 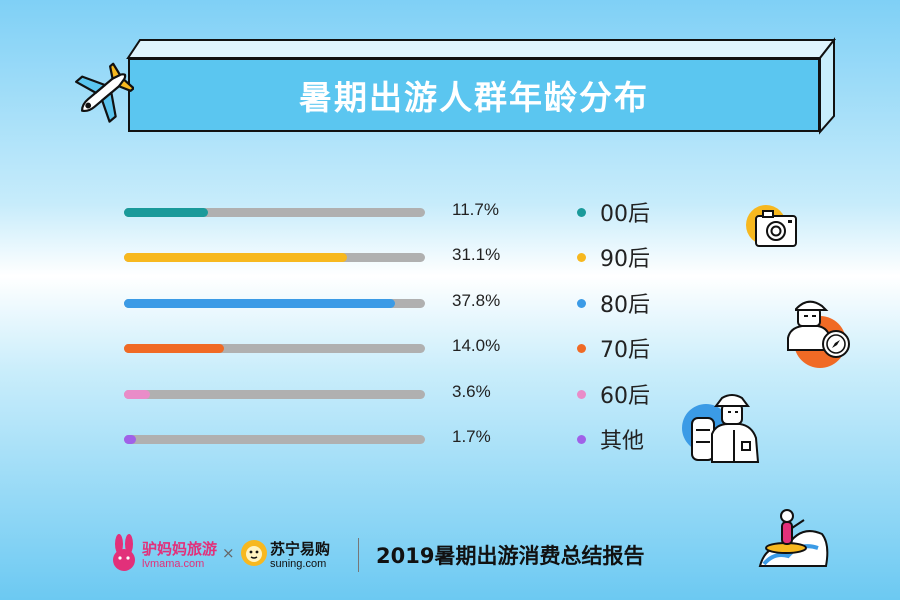 I want to click on lion-logo-icon, so click(x=254, y=553).